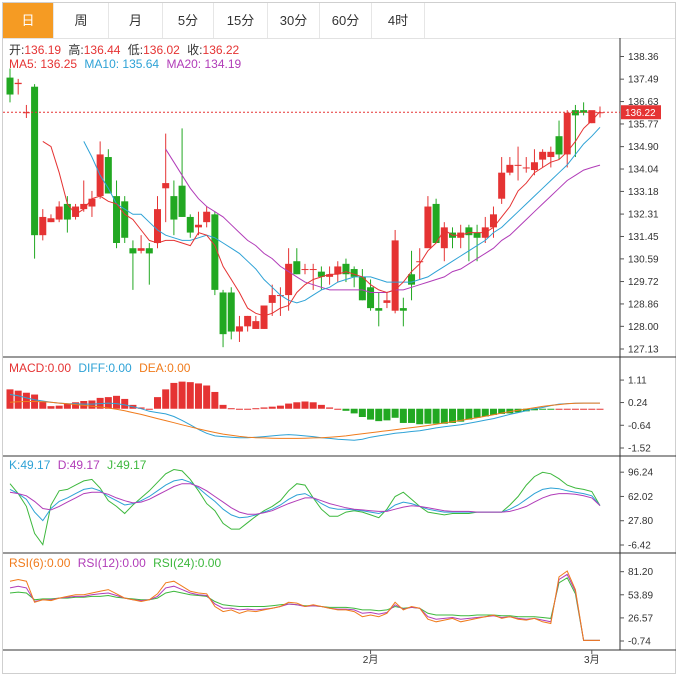 The height and width of the screenshot is (678, 680). Describe the element at coordinates (28, 20) in the screenshot. I see `tab-day: 日` at that location.